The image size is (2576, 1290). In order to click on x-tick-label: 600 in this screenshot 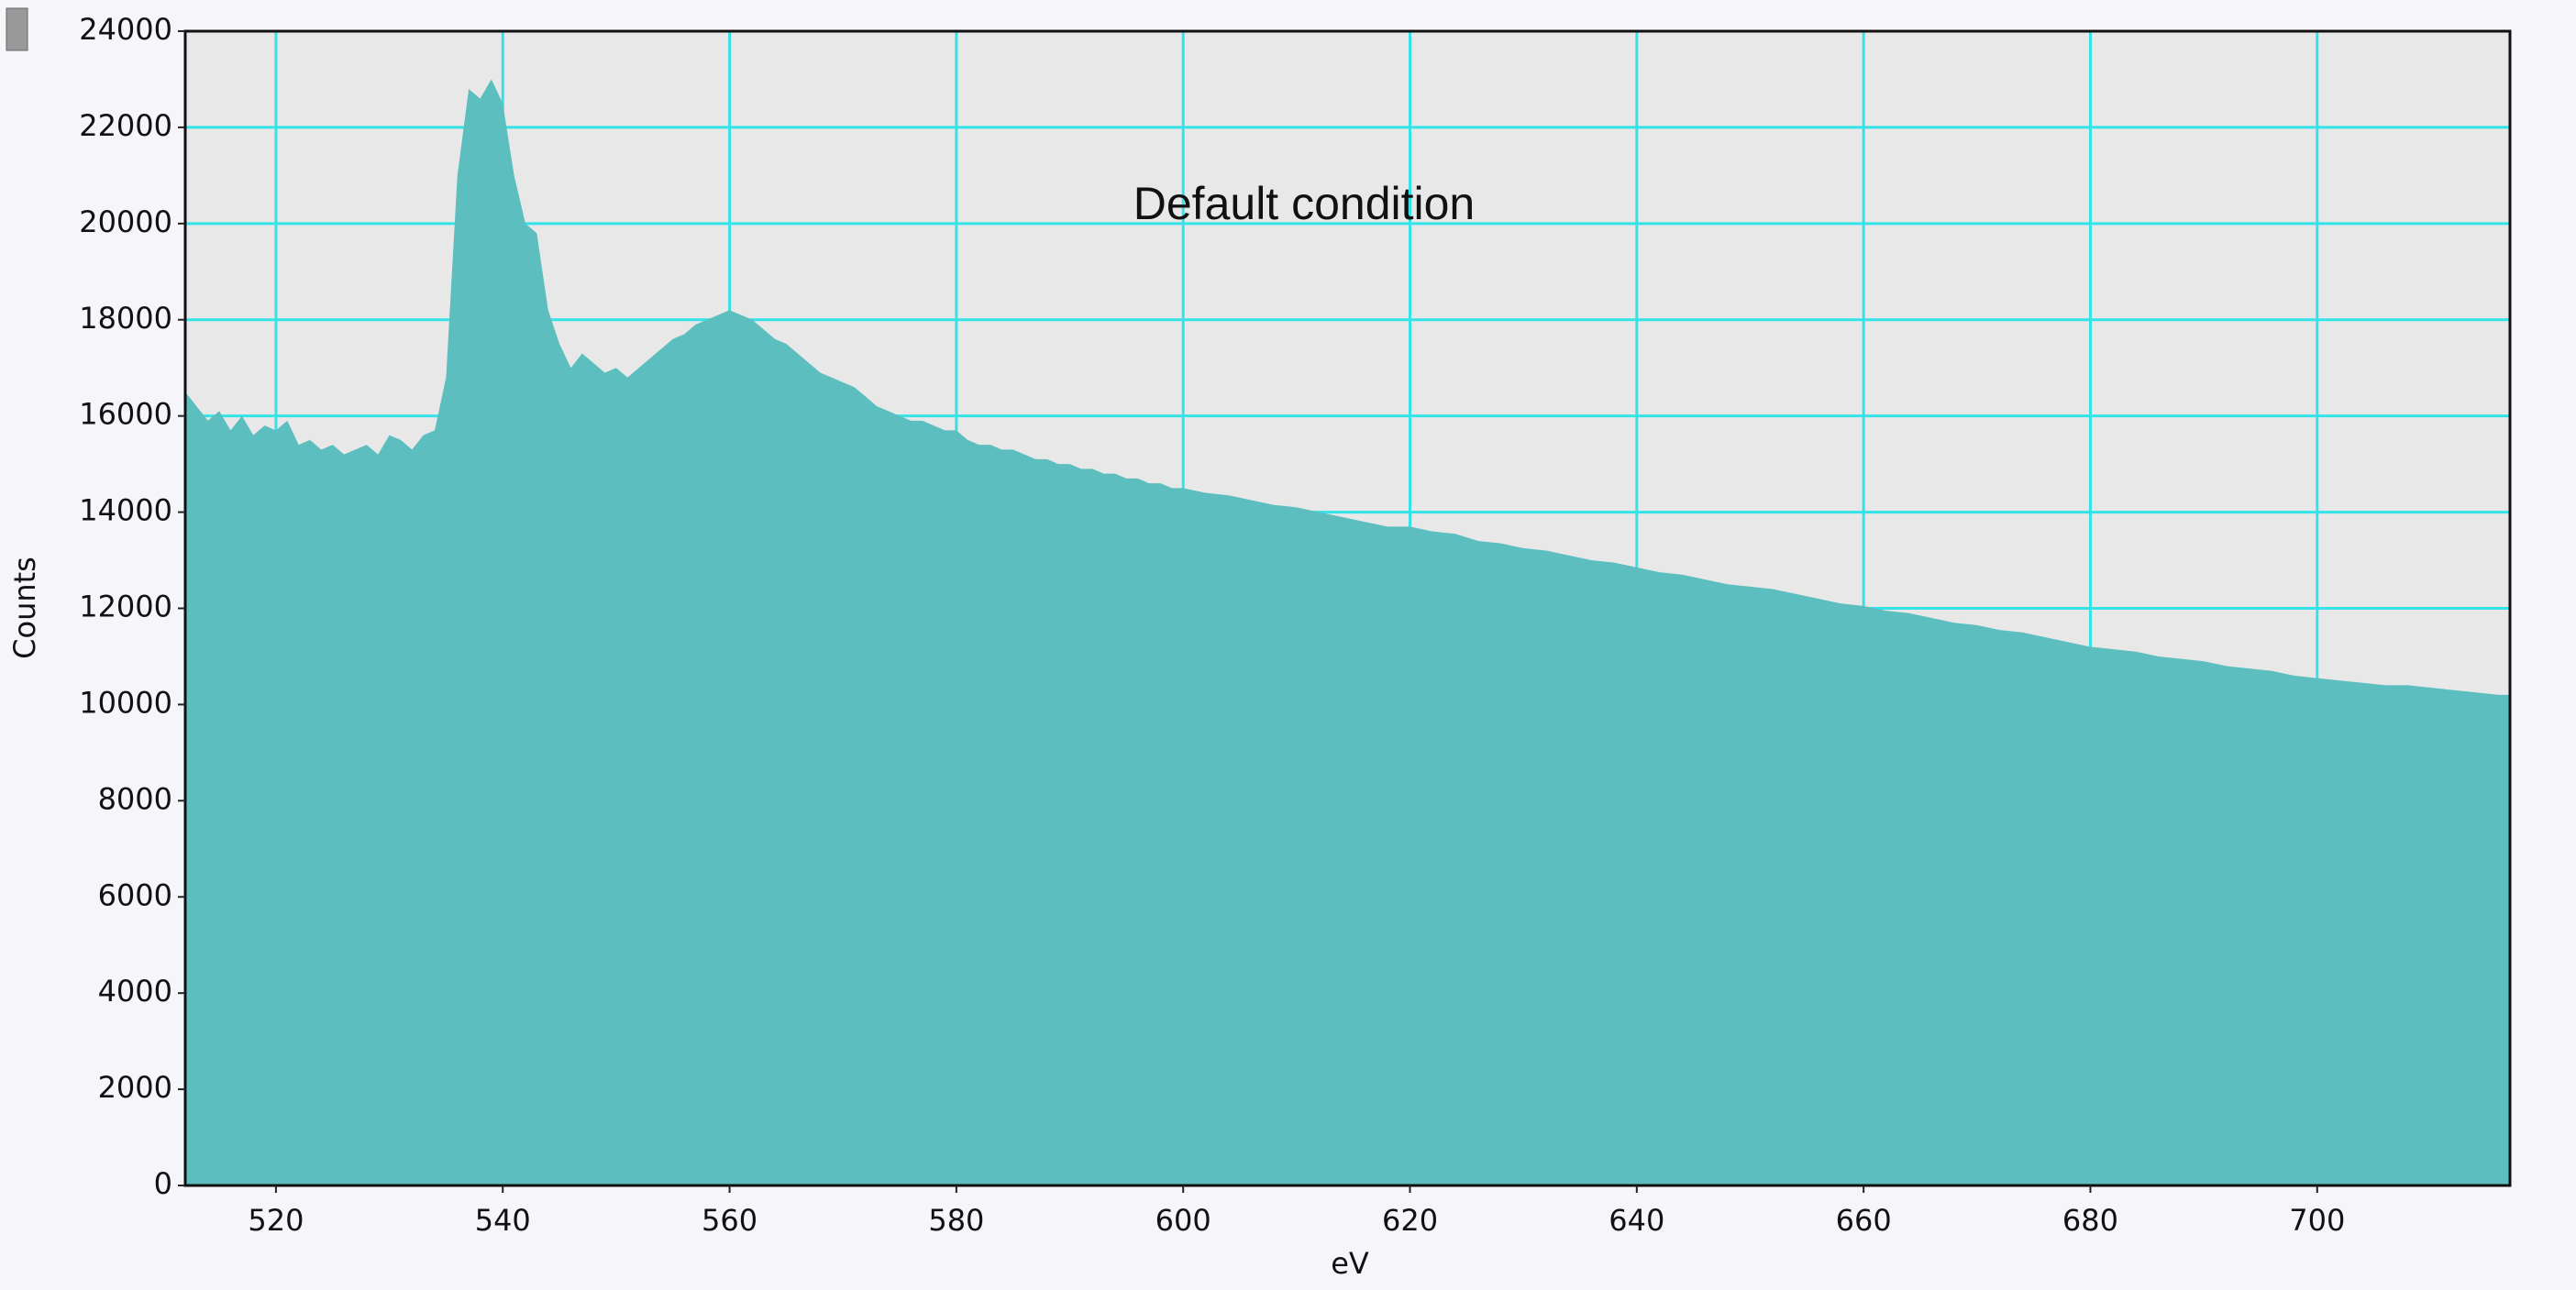, I will do `click(1183, 1220)`.